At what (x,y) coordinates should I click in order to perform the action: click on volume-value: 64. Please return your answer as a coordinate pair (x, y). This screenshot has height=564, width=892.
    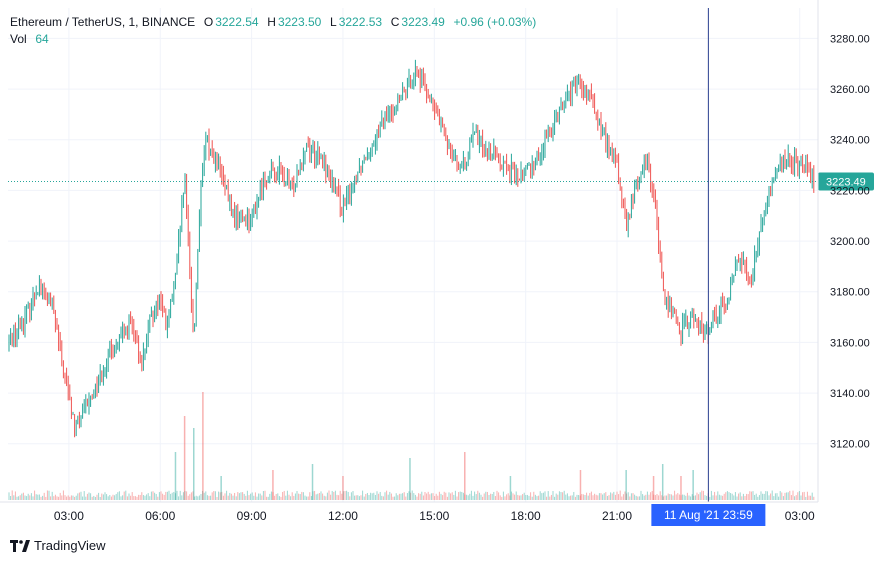
    Looking at the image, I should click on (42, 39).